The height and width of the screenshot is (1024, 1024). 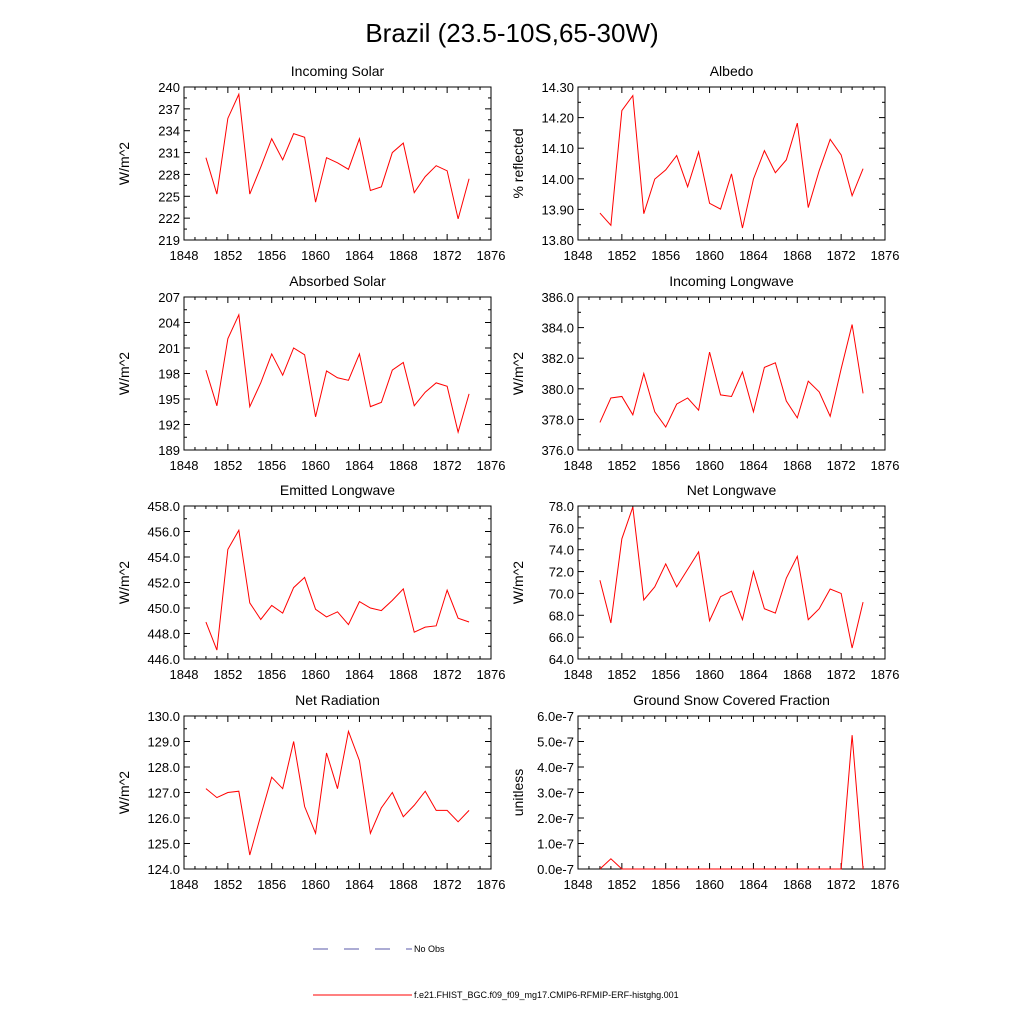 I want to click on net-radiation-y-tick-label: 125.0, so click(x=163, y=844).